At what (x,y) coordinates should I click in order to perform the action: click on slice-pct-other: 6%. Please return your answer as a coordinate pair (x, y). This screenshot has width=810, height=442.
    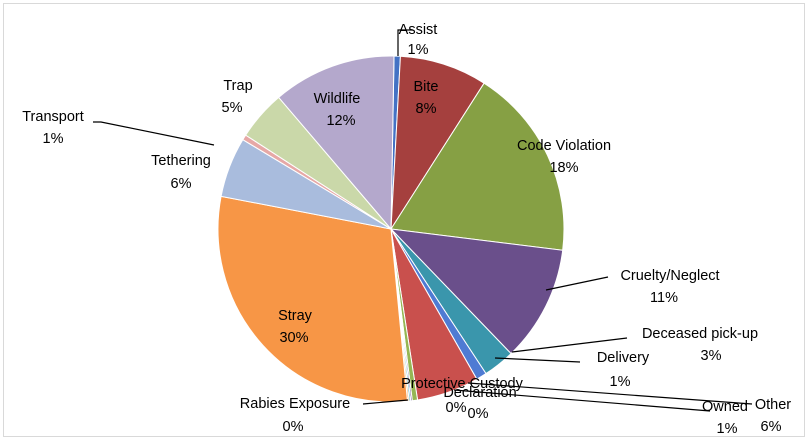
    Looking at the image, I should click on (771, 427).